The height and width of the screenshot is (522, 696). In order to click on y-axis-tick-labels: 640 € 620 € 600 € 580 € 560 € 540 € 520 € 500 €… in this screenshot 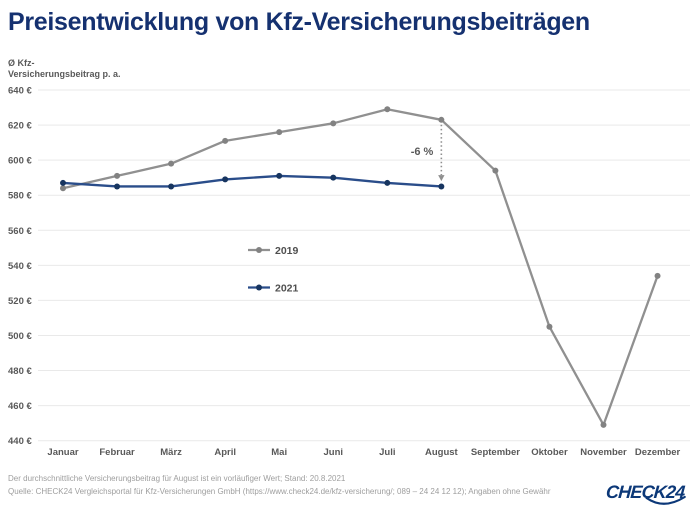, I will do `click(20, 267)`.